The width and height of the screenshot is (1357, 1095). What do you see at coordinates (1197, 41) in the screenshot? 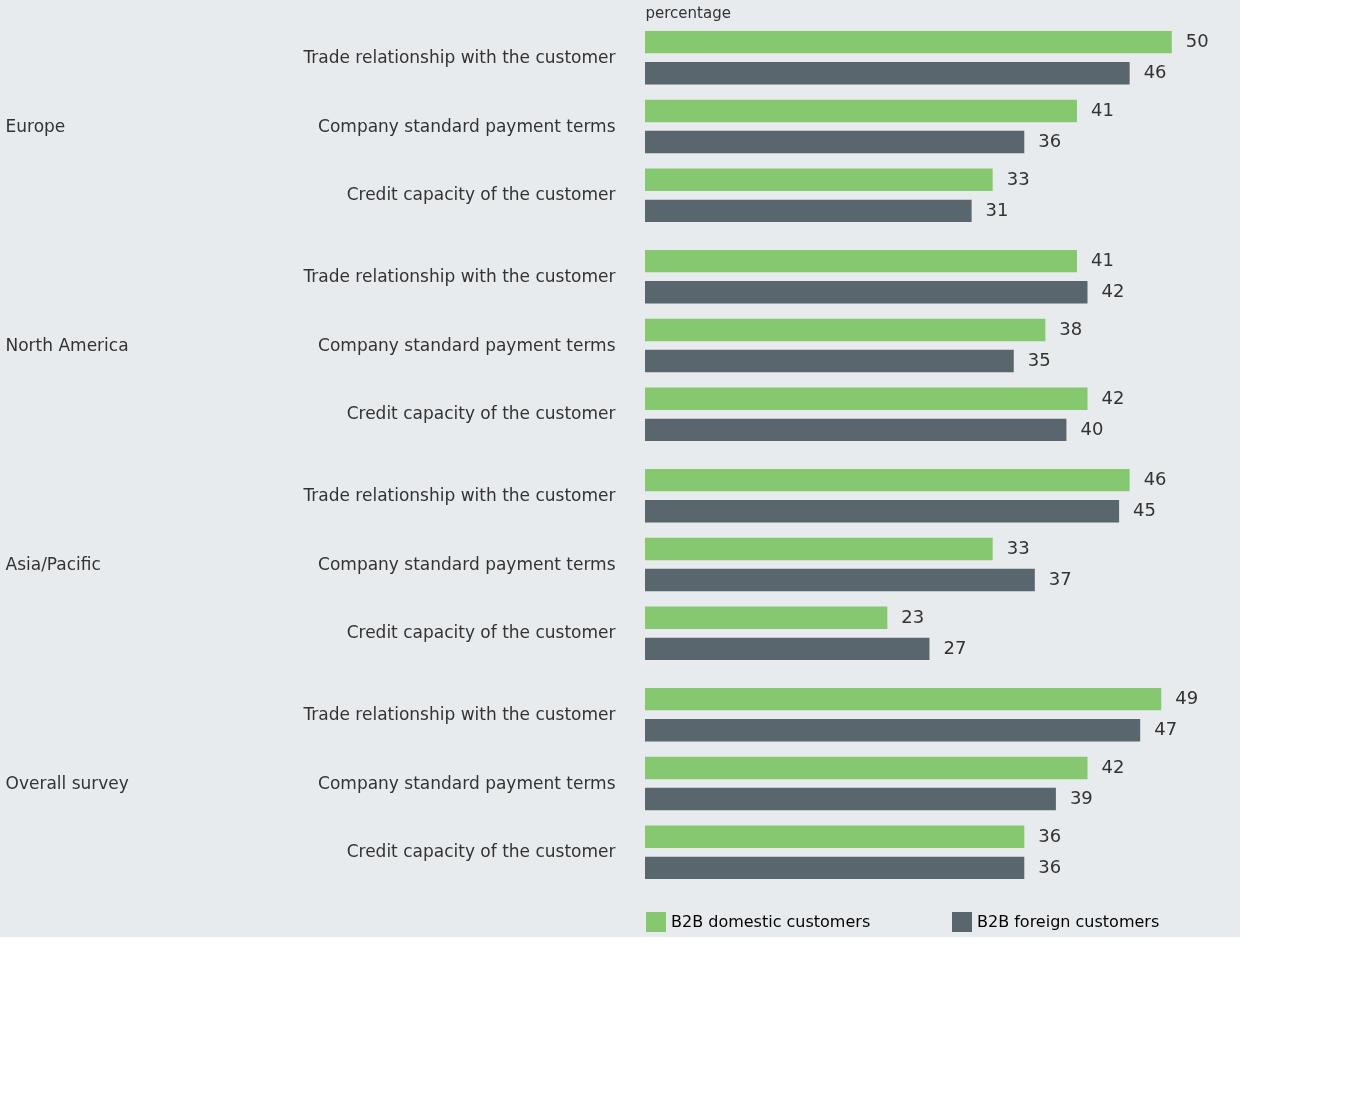
I see `data-label: 50` at bounding box center [1197, 41].